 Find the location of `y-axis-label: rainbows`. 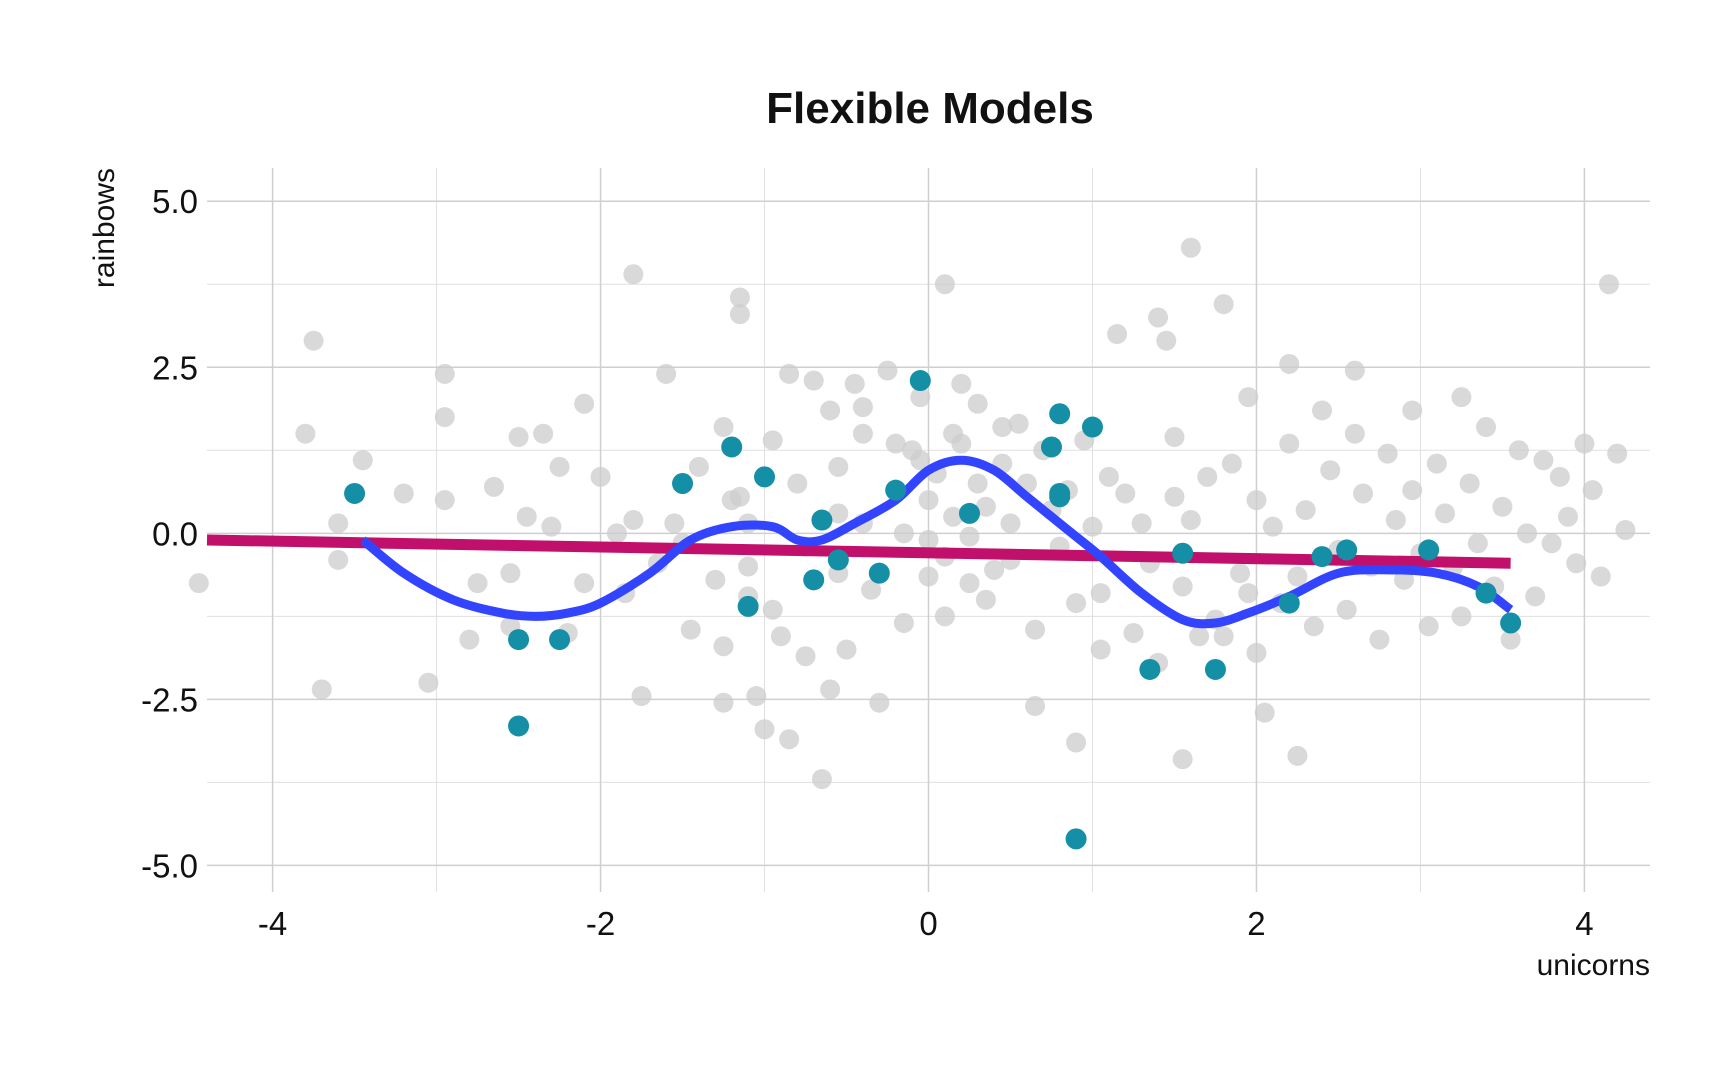

y-axis-label: rainbows is located at coordinates (104, 228).